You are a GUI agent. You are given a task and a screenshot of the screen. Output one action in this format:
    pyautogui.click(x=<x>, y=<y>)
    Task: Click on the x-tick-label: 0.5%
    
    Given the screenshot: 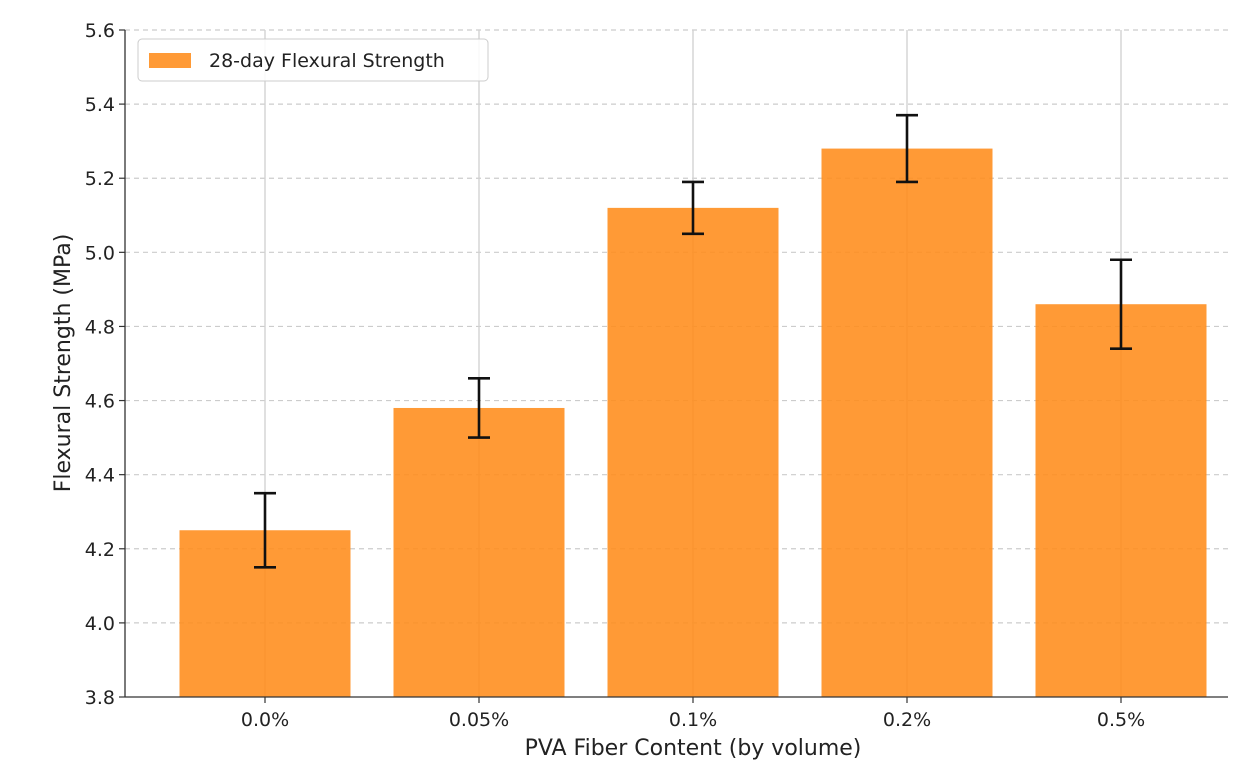 What is the action you would take?
    pyautogui.click(x=1121, y=720)
    